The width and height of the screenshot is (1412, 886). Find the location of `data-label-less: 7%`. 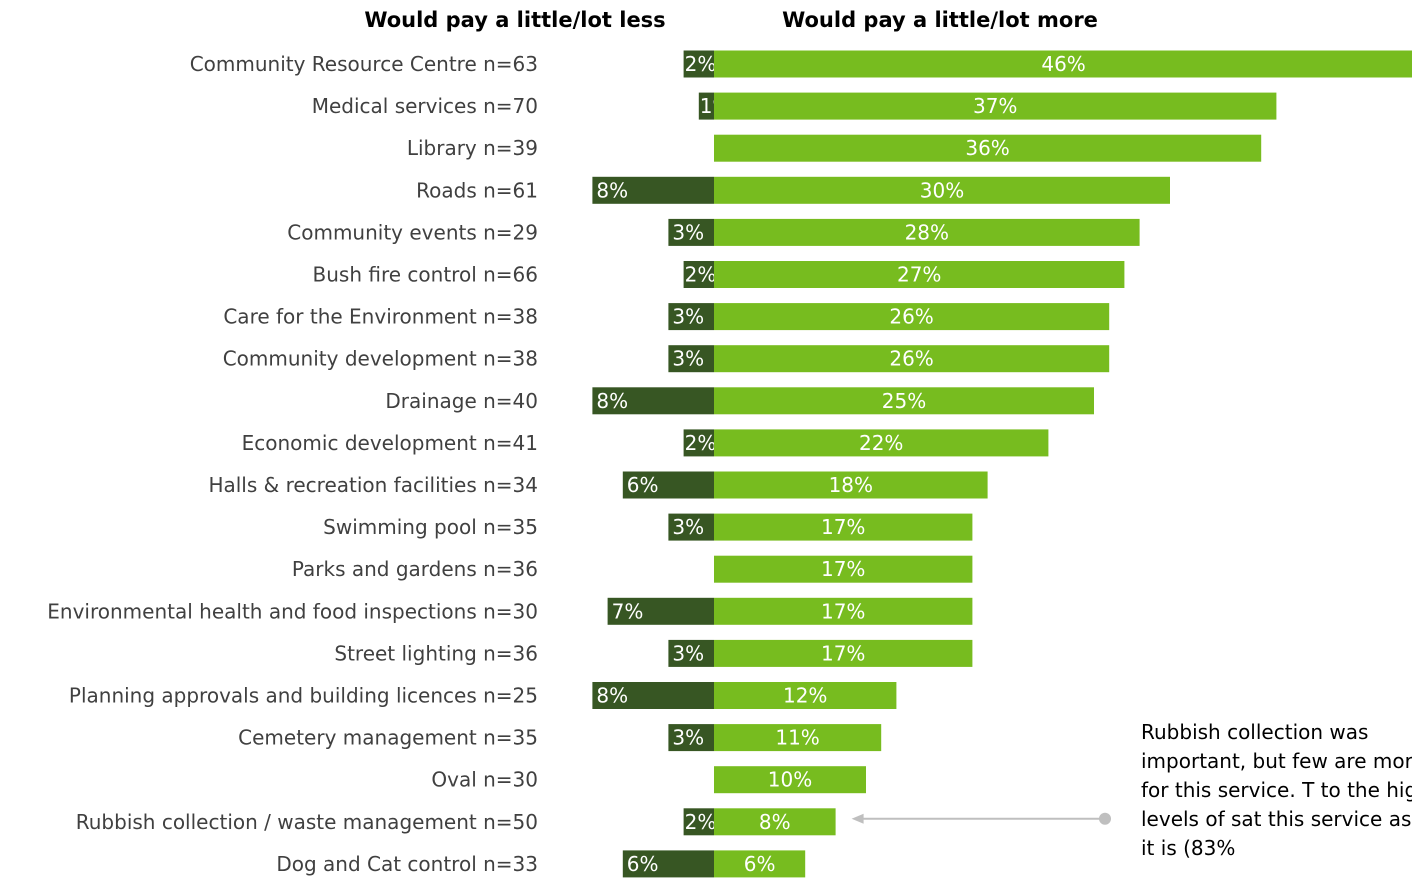

data-label-less: 7% is located at coordinates (628, 611).